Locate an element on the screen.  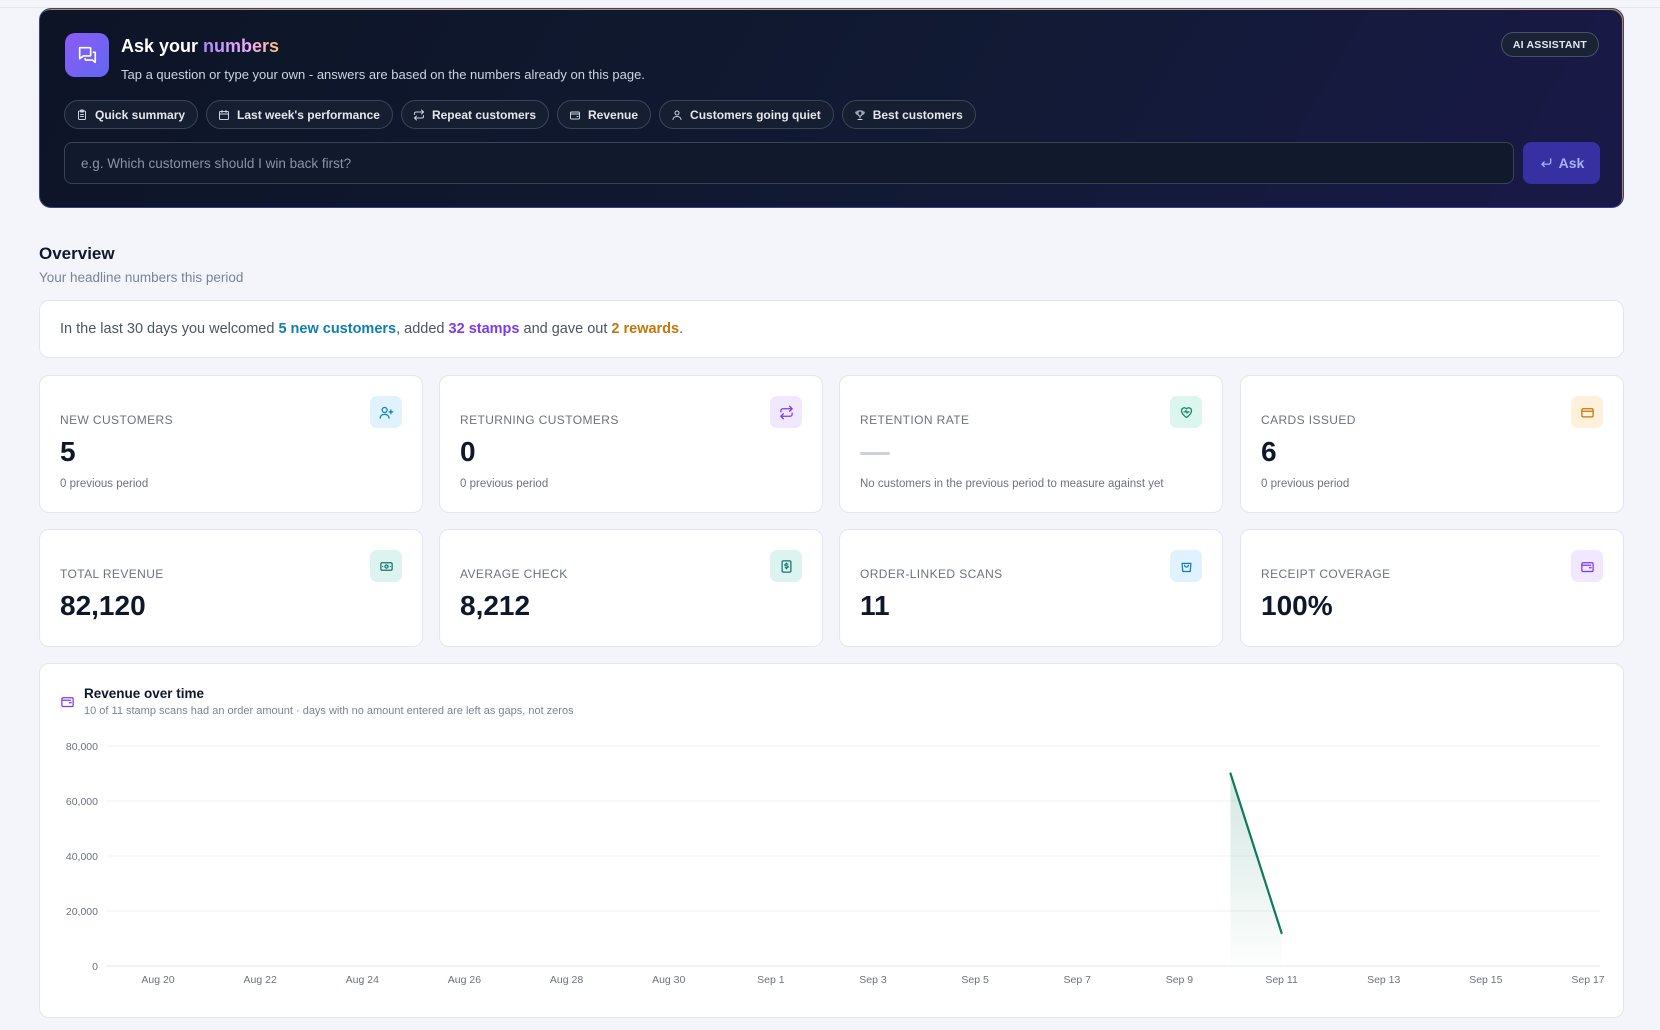
overview-subtitle: Your headline numbers this period is located at coordinates (141, 277).